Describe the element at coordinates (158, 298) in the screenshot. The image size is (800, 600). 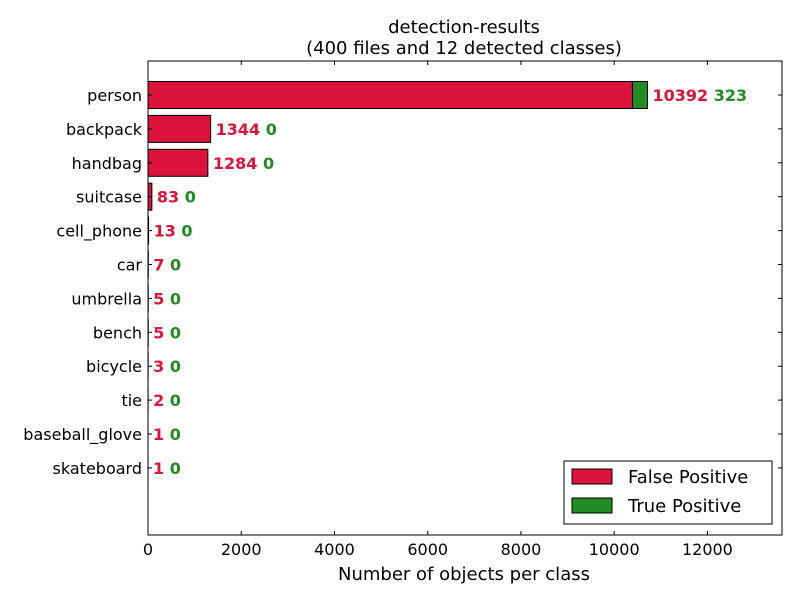
I see `value-false-positive-umbrella: 5` at that location.